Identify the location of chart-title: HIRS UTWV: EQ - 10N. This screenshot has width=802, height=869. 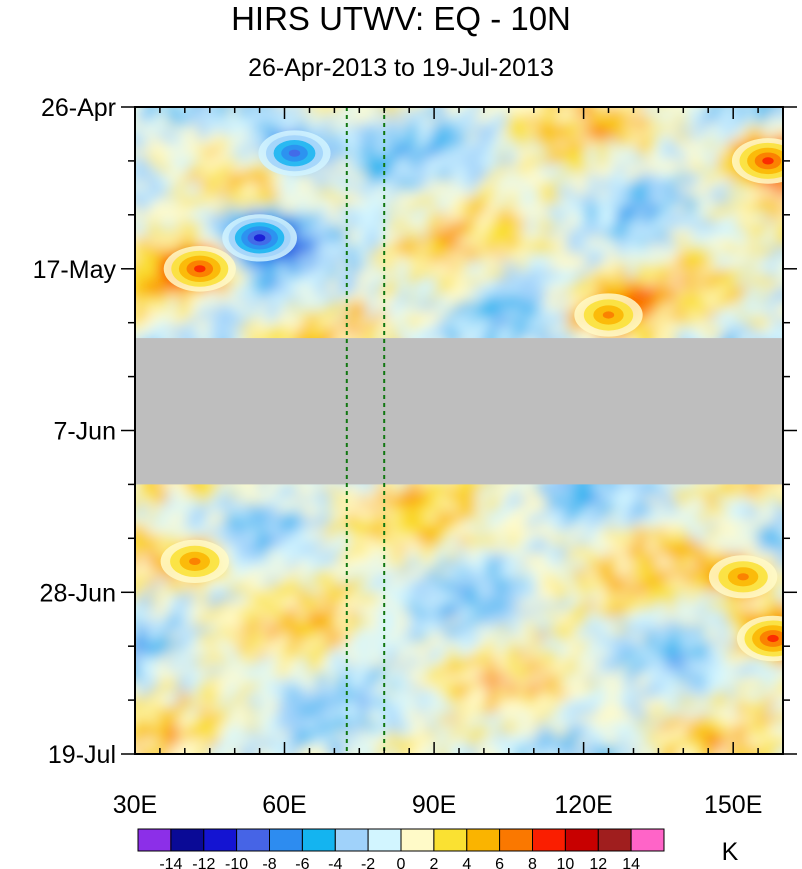
(401, 18).